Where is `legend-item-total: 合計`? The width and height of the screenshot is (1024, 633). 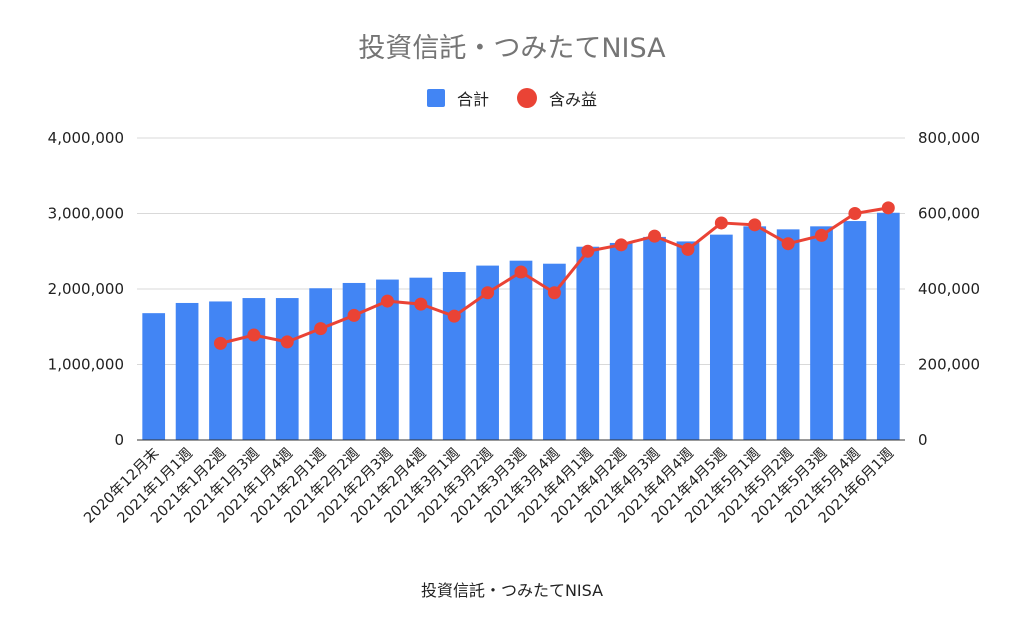
legend-item-total: 合計 is located at coordinates (457, 98).